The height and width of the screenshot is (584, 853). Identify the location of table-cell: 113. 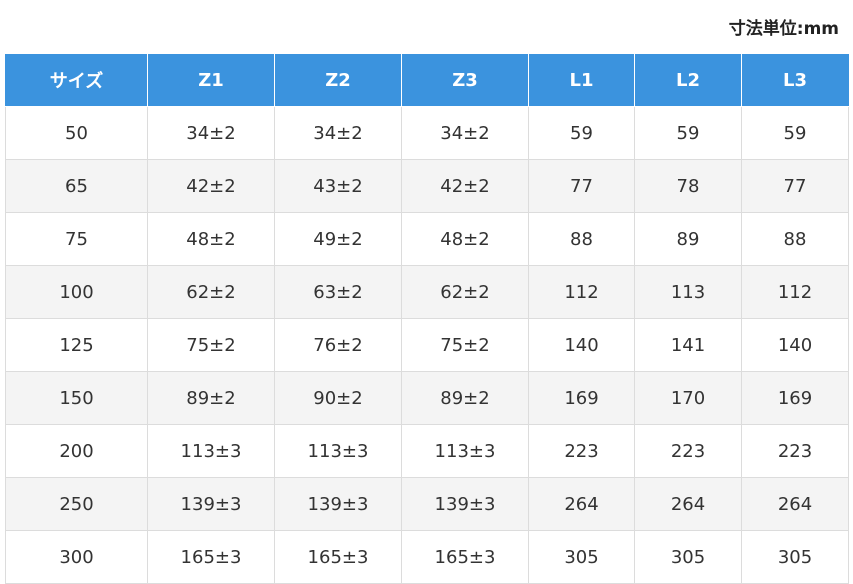
(688, 292).